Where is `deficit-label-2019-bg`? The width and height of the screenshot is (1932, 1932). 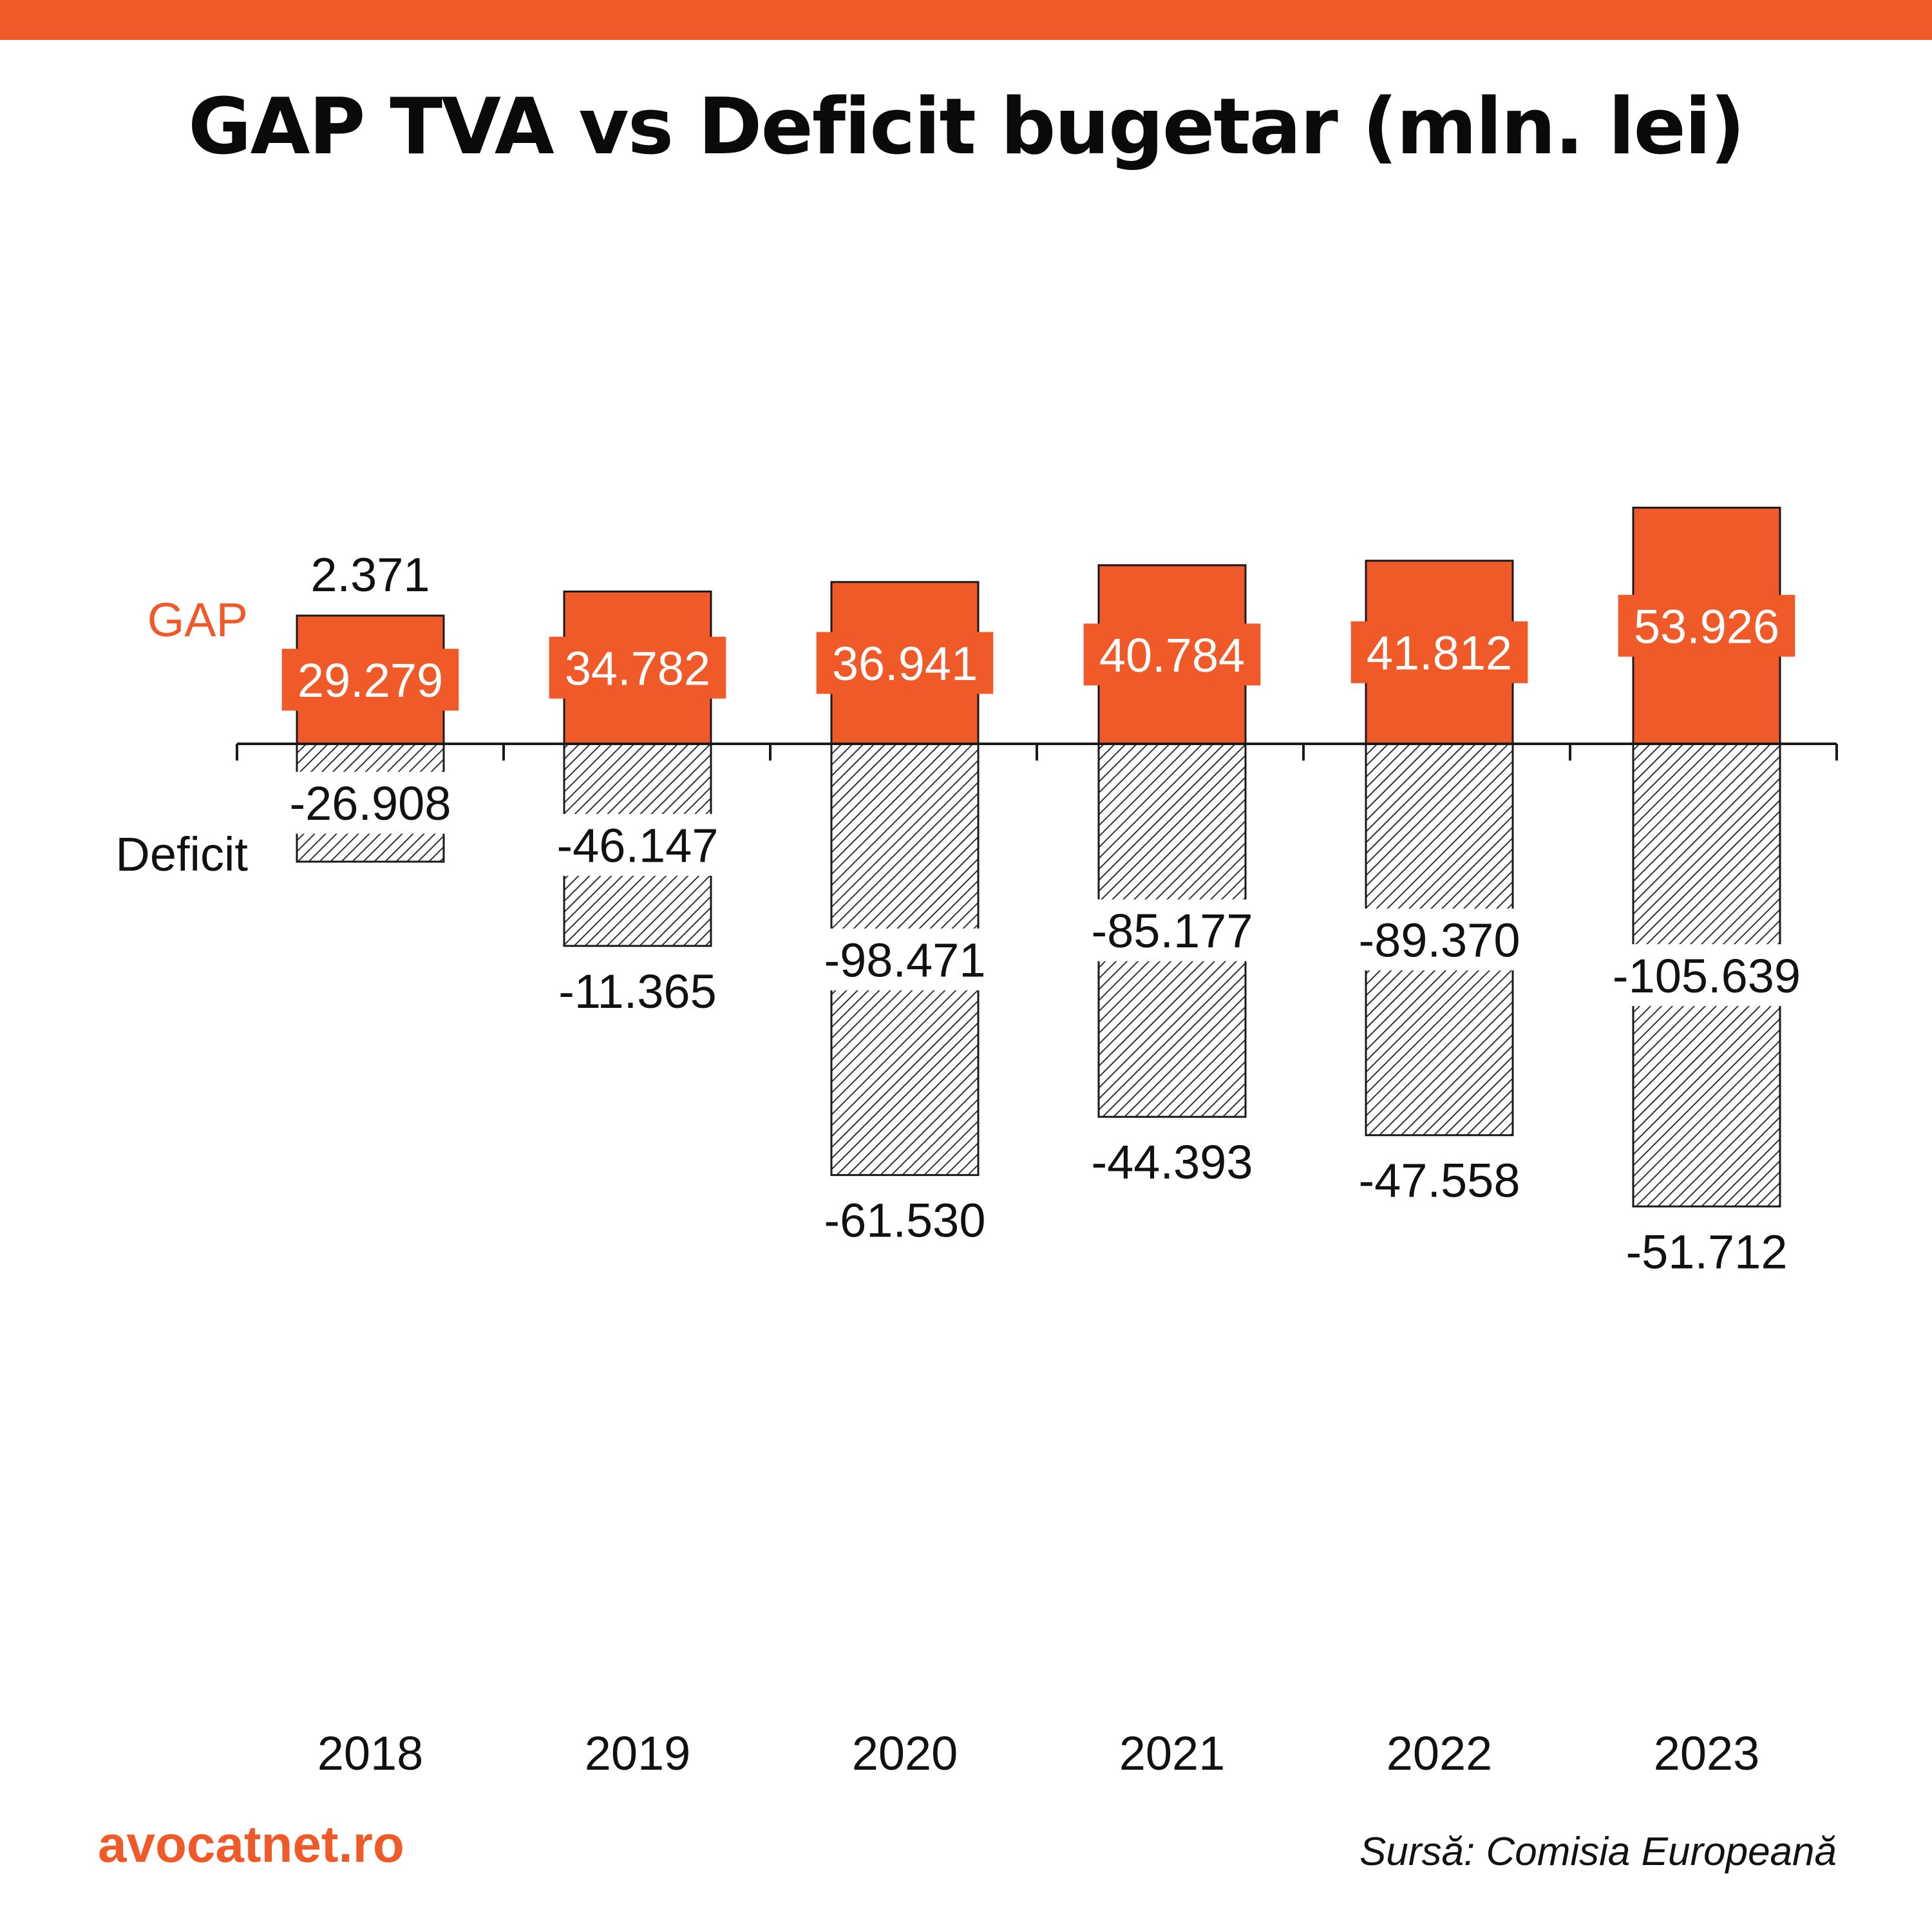
deficit-label-2019-bg is located at coordinates (637, 845).